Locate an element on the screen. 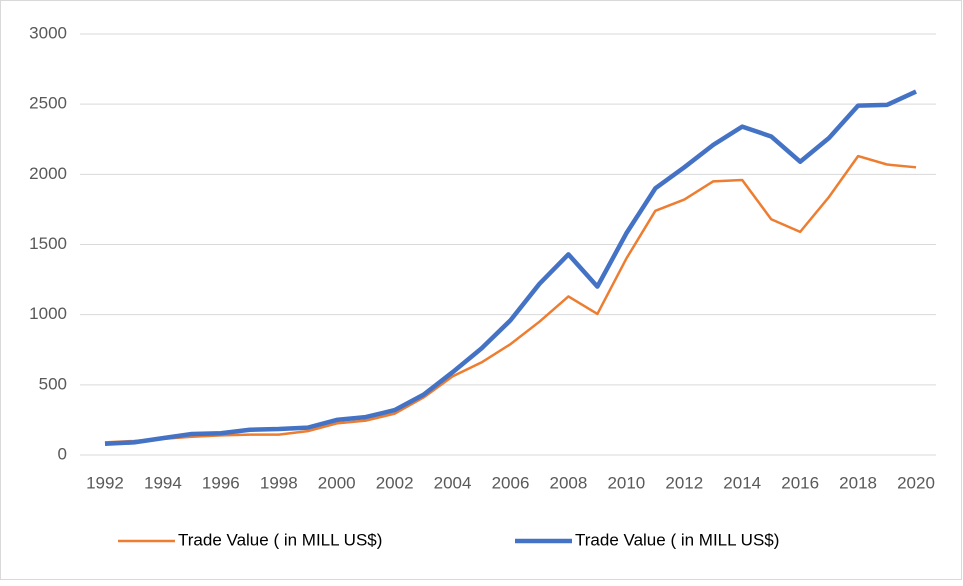 The width and height of the screenshot is (963, 586). x-tick-label: 2014 is located at coordinates (742, 482).